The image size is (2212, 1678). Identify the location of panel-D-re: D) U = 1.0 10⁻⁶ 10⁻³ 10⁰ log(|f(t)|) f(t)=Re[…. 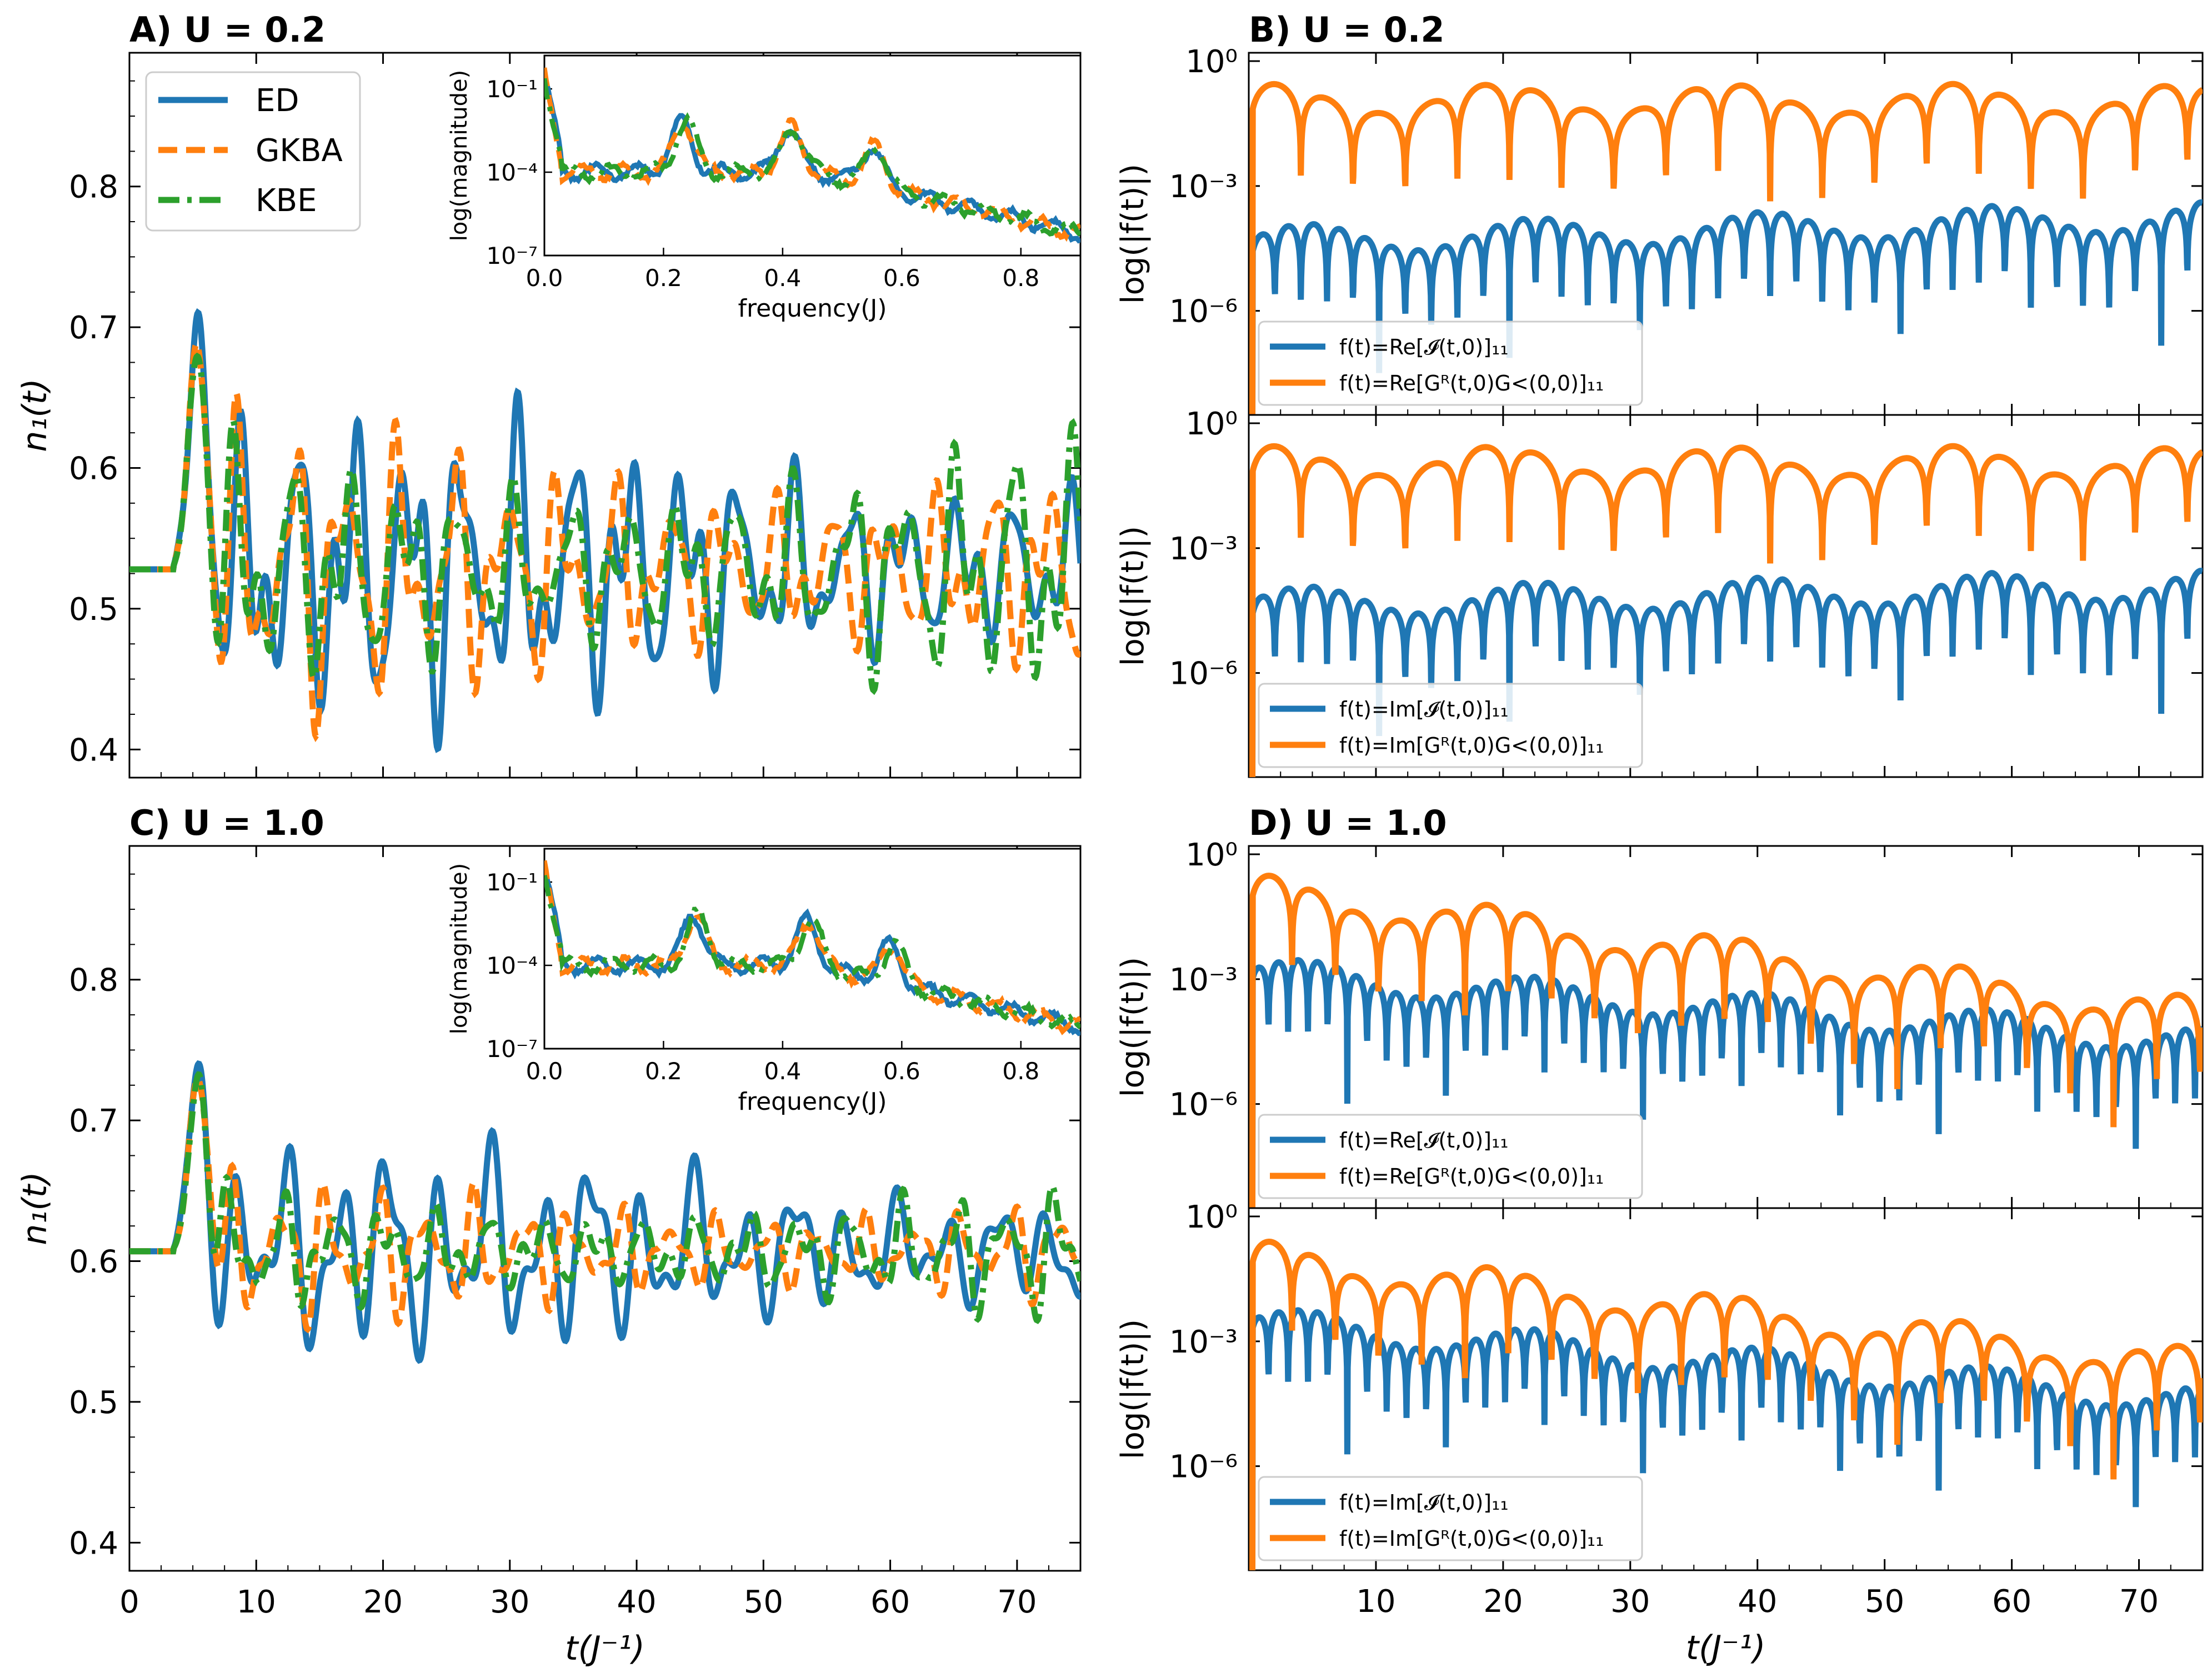
(1659, 1006).